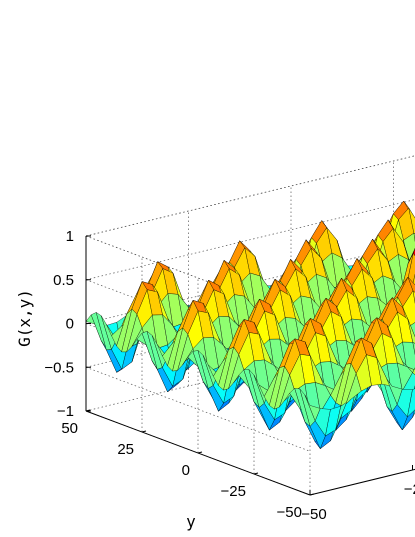 The width and height of the screenshot is (415, 537). I want to click on y-tick-label: −25, so click(233, 491).